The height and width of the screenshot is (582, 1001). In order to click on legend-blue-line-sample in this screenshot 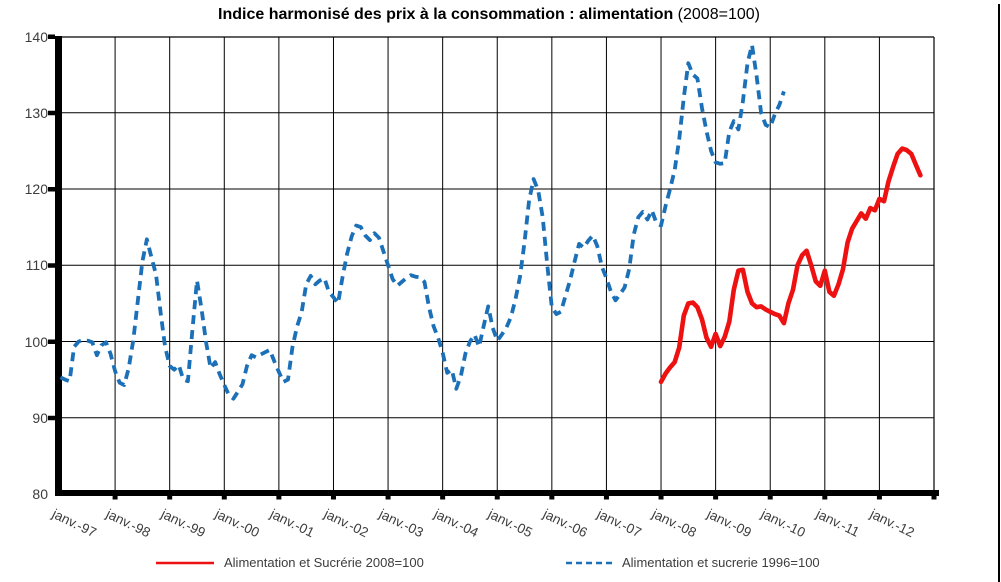, I will do `click(590, 562)`.